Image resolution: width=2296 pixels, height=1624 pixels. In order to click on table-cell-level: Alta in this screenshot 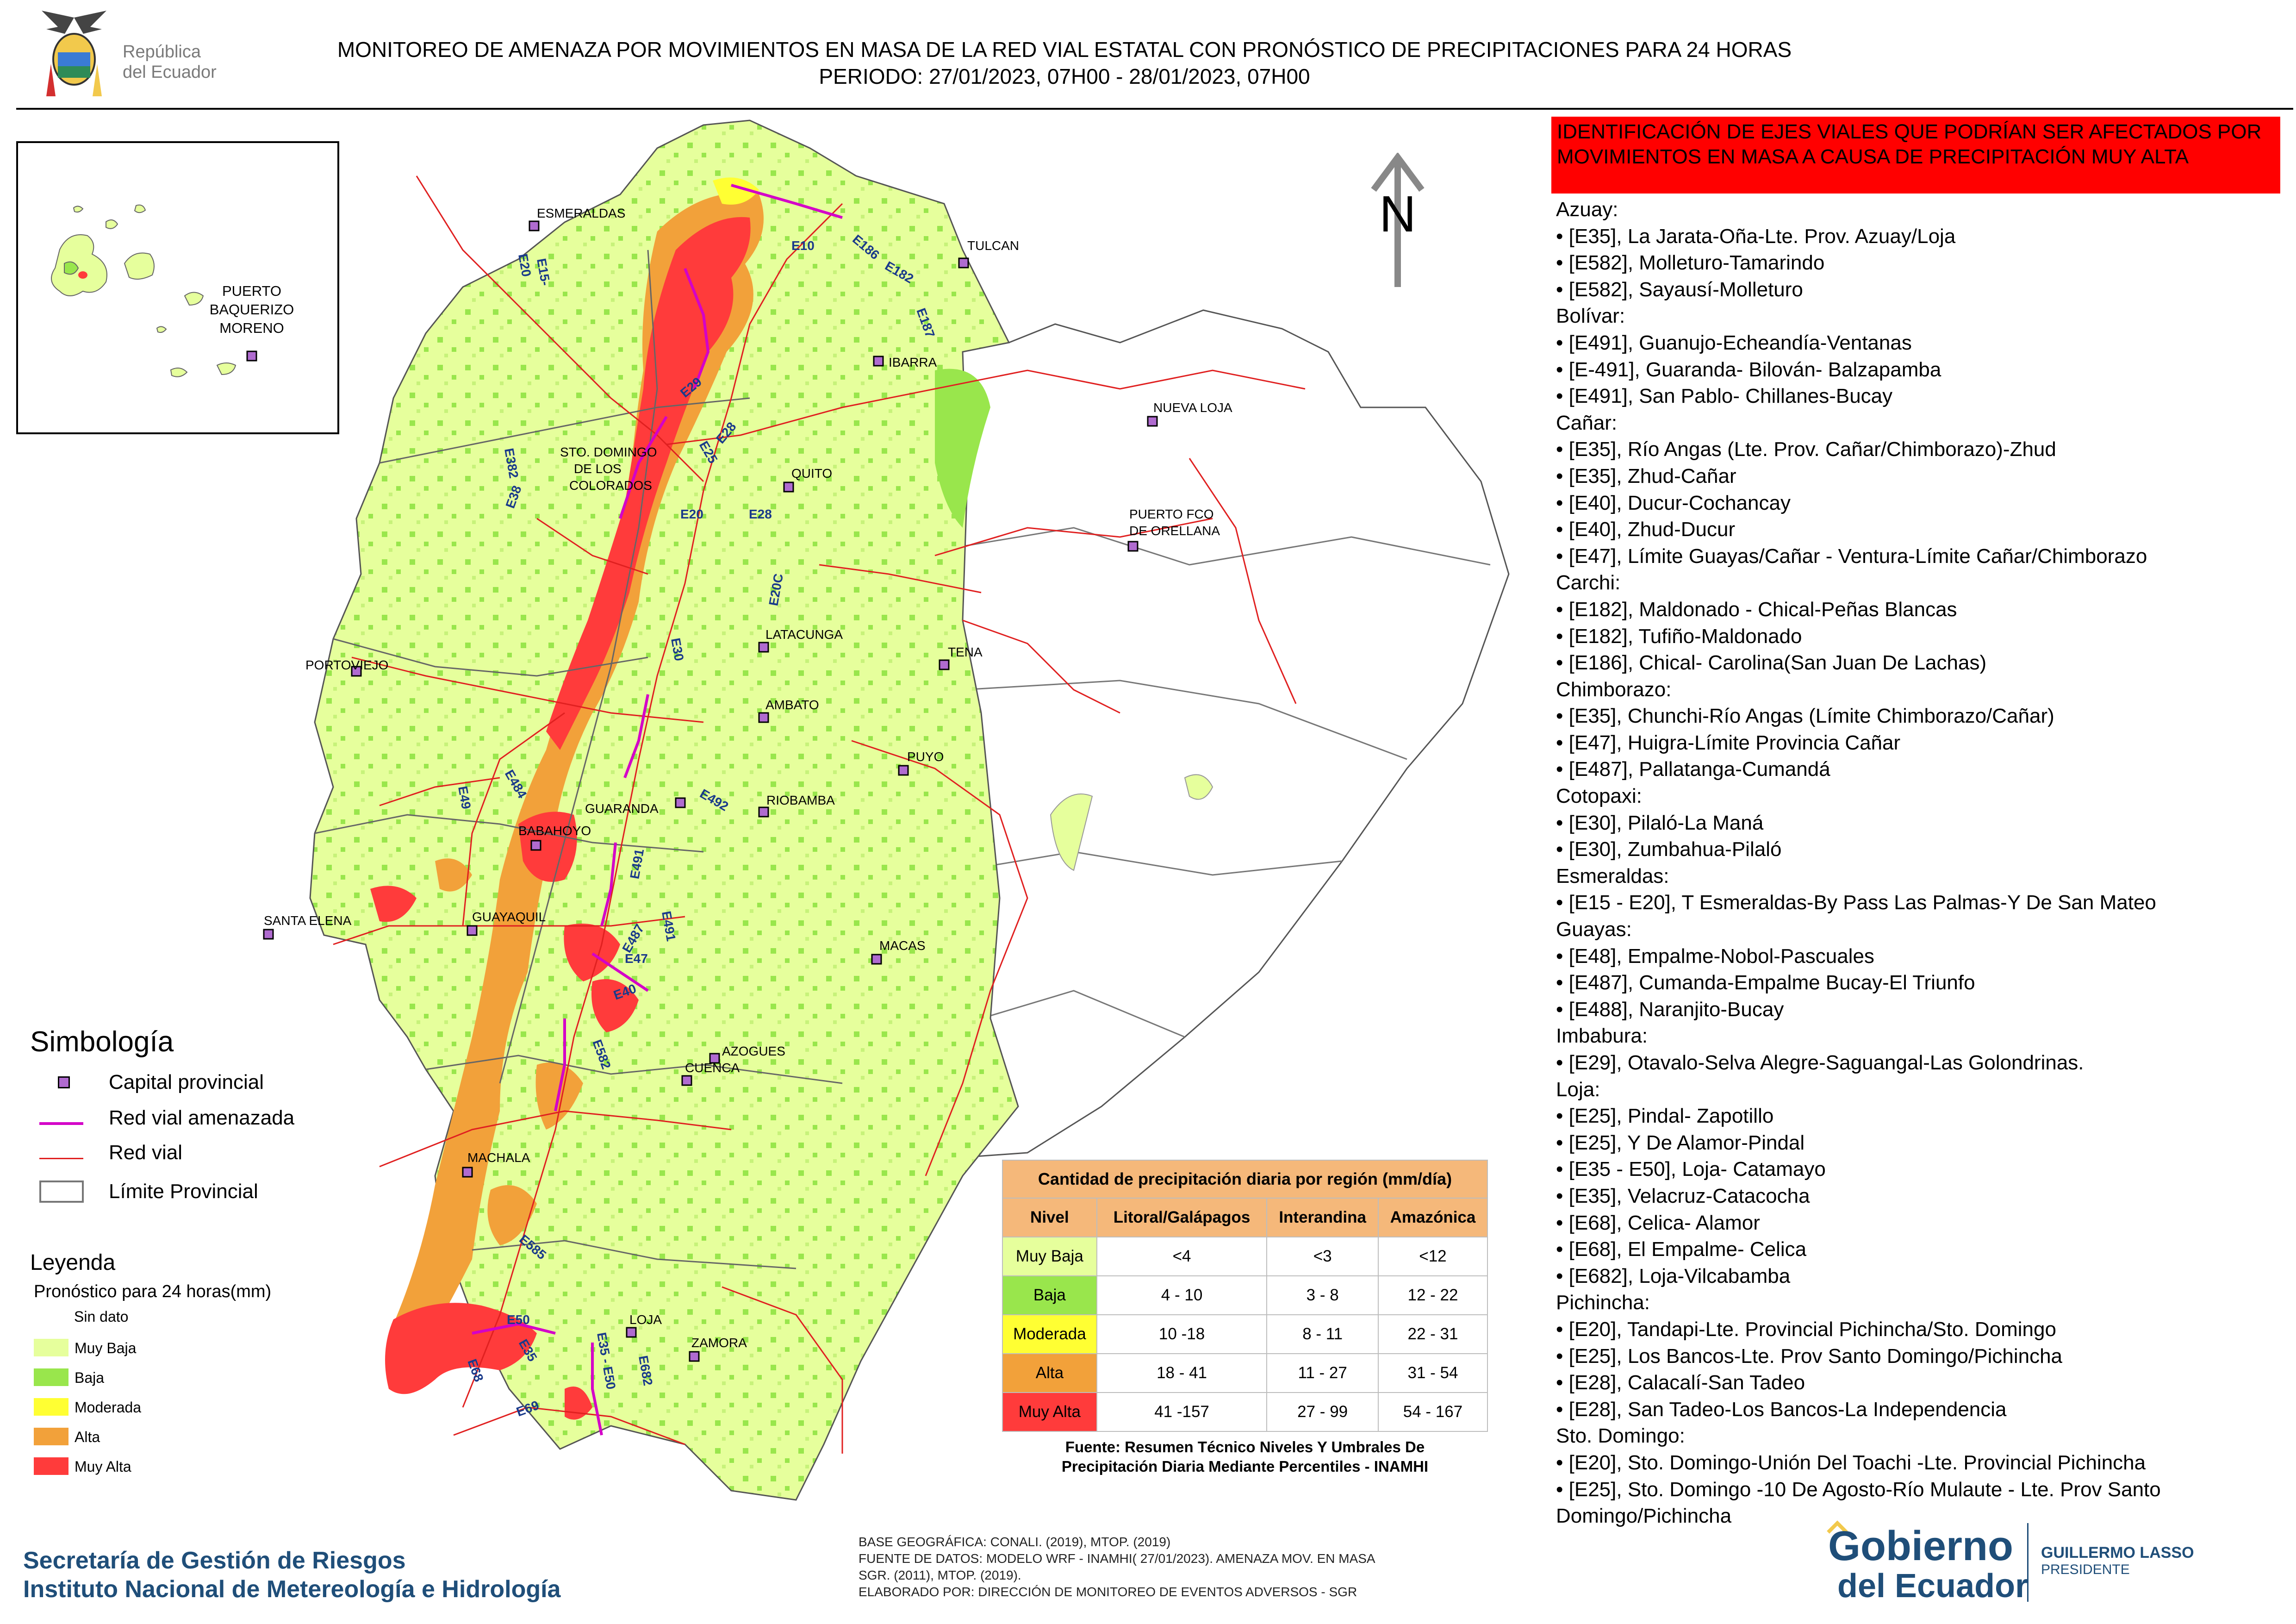, I will do `click(1049, 1373)`.